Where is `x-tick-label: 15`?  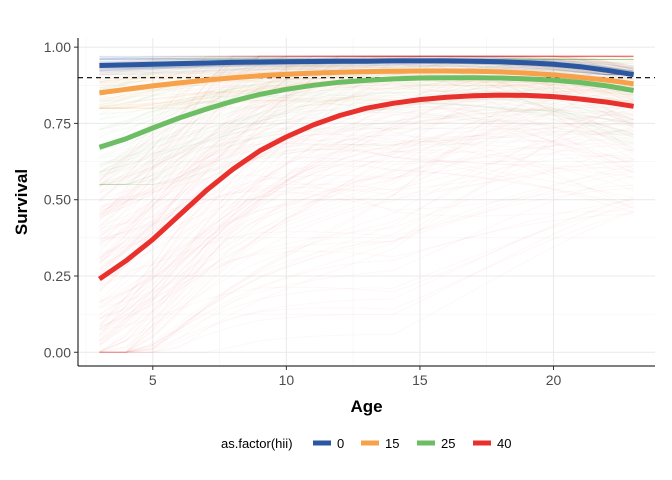
x-tick-label: 15 is located at coordinates (420, 380).